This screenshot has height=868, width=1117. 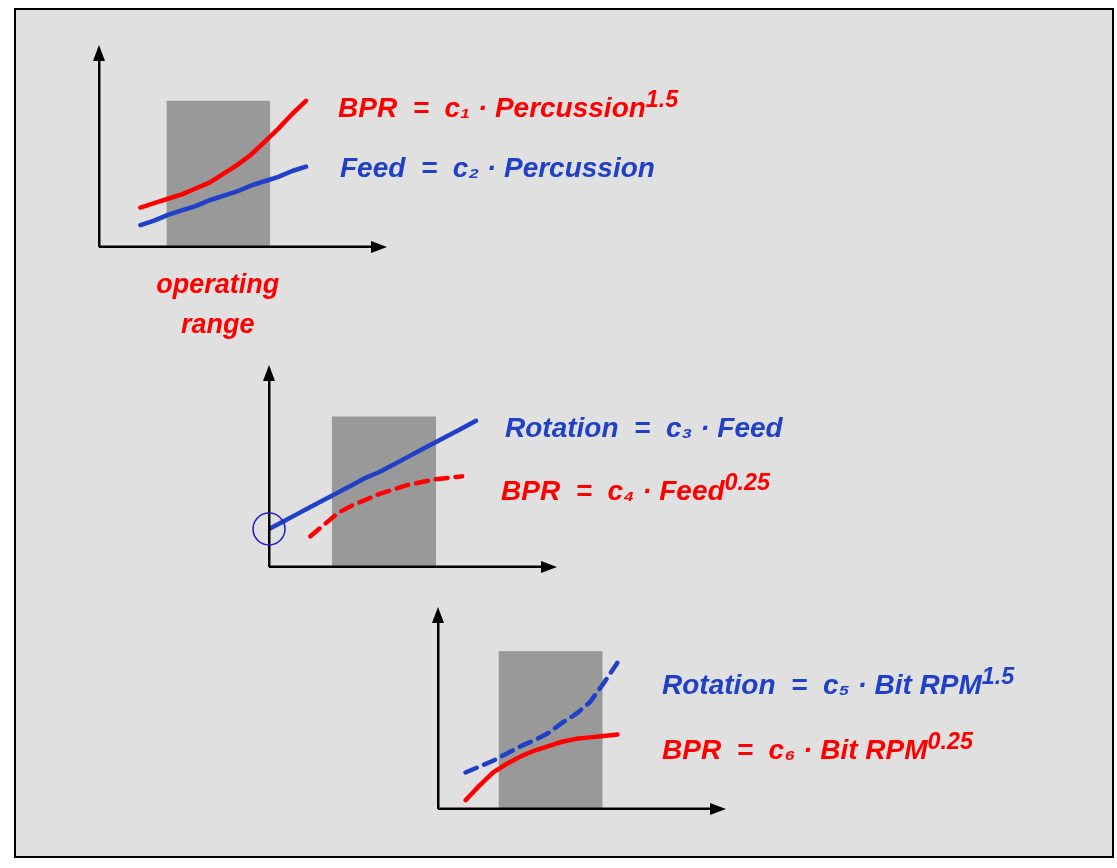 What do you see at coordinates (838, 682) in the screenshot?
I see `series-label: Rotation = c₅ · Bit RPM$^{1.5}$` at bounding box center [838, 682].